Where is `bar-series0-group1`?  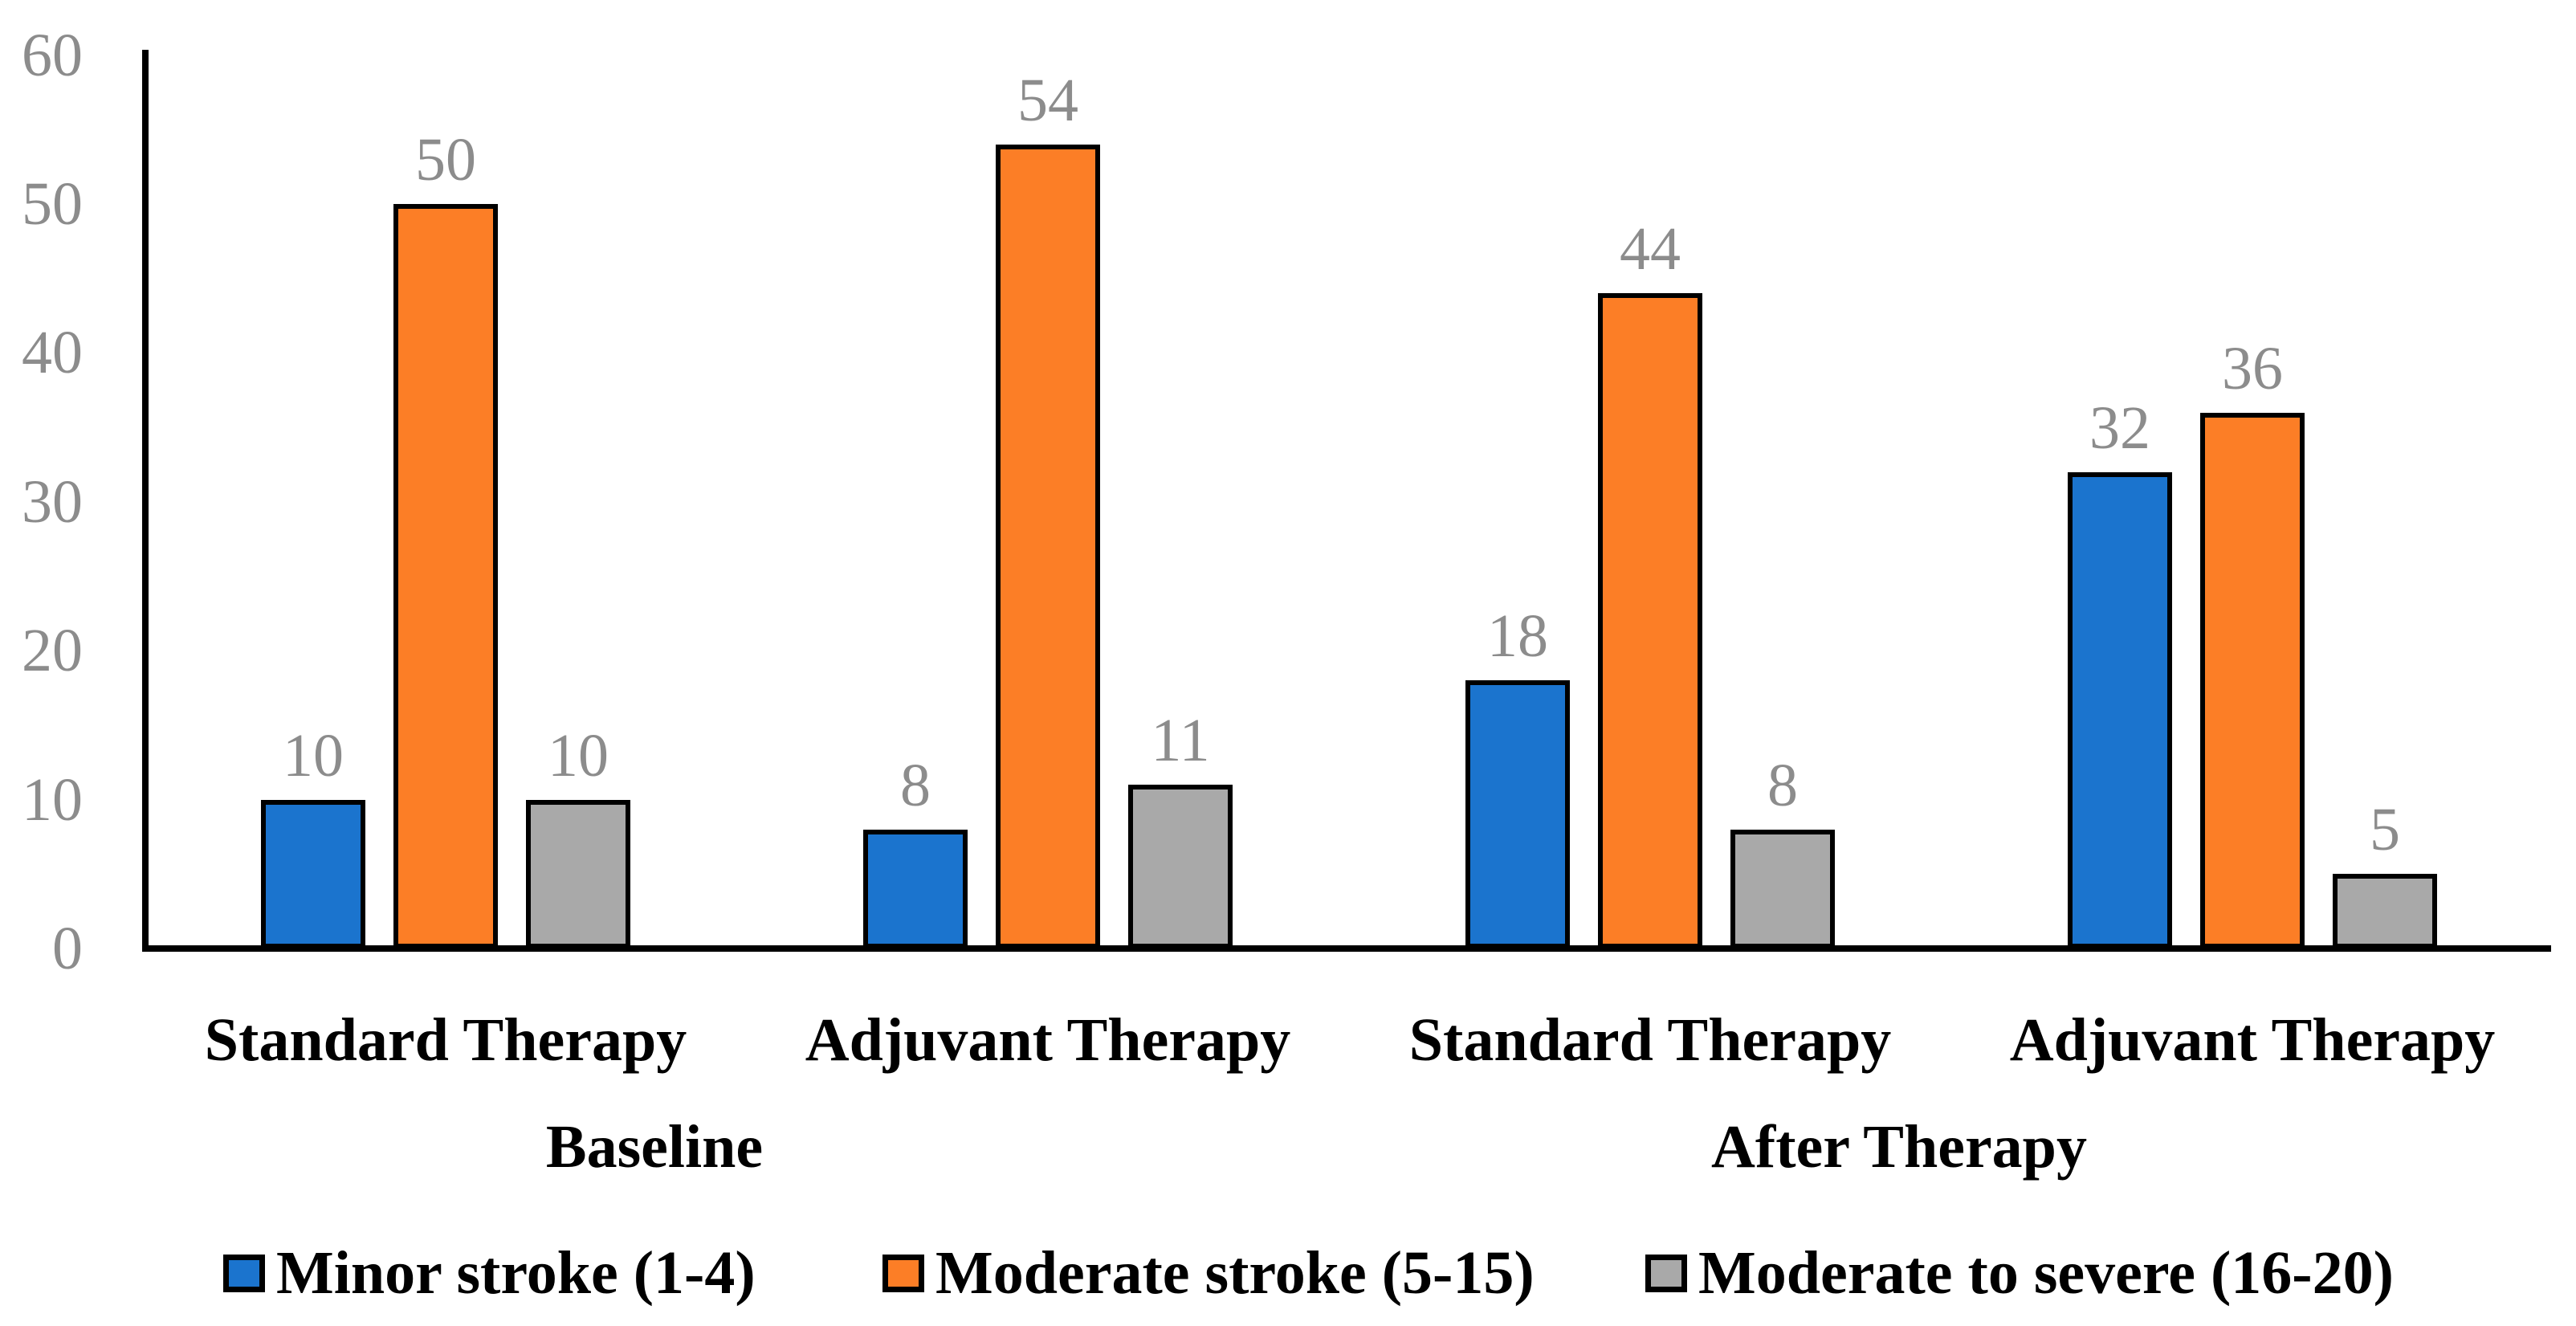
bar-series0-group1 is located at coordinates (915, 889).